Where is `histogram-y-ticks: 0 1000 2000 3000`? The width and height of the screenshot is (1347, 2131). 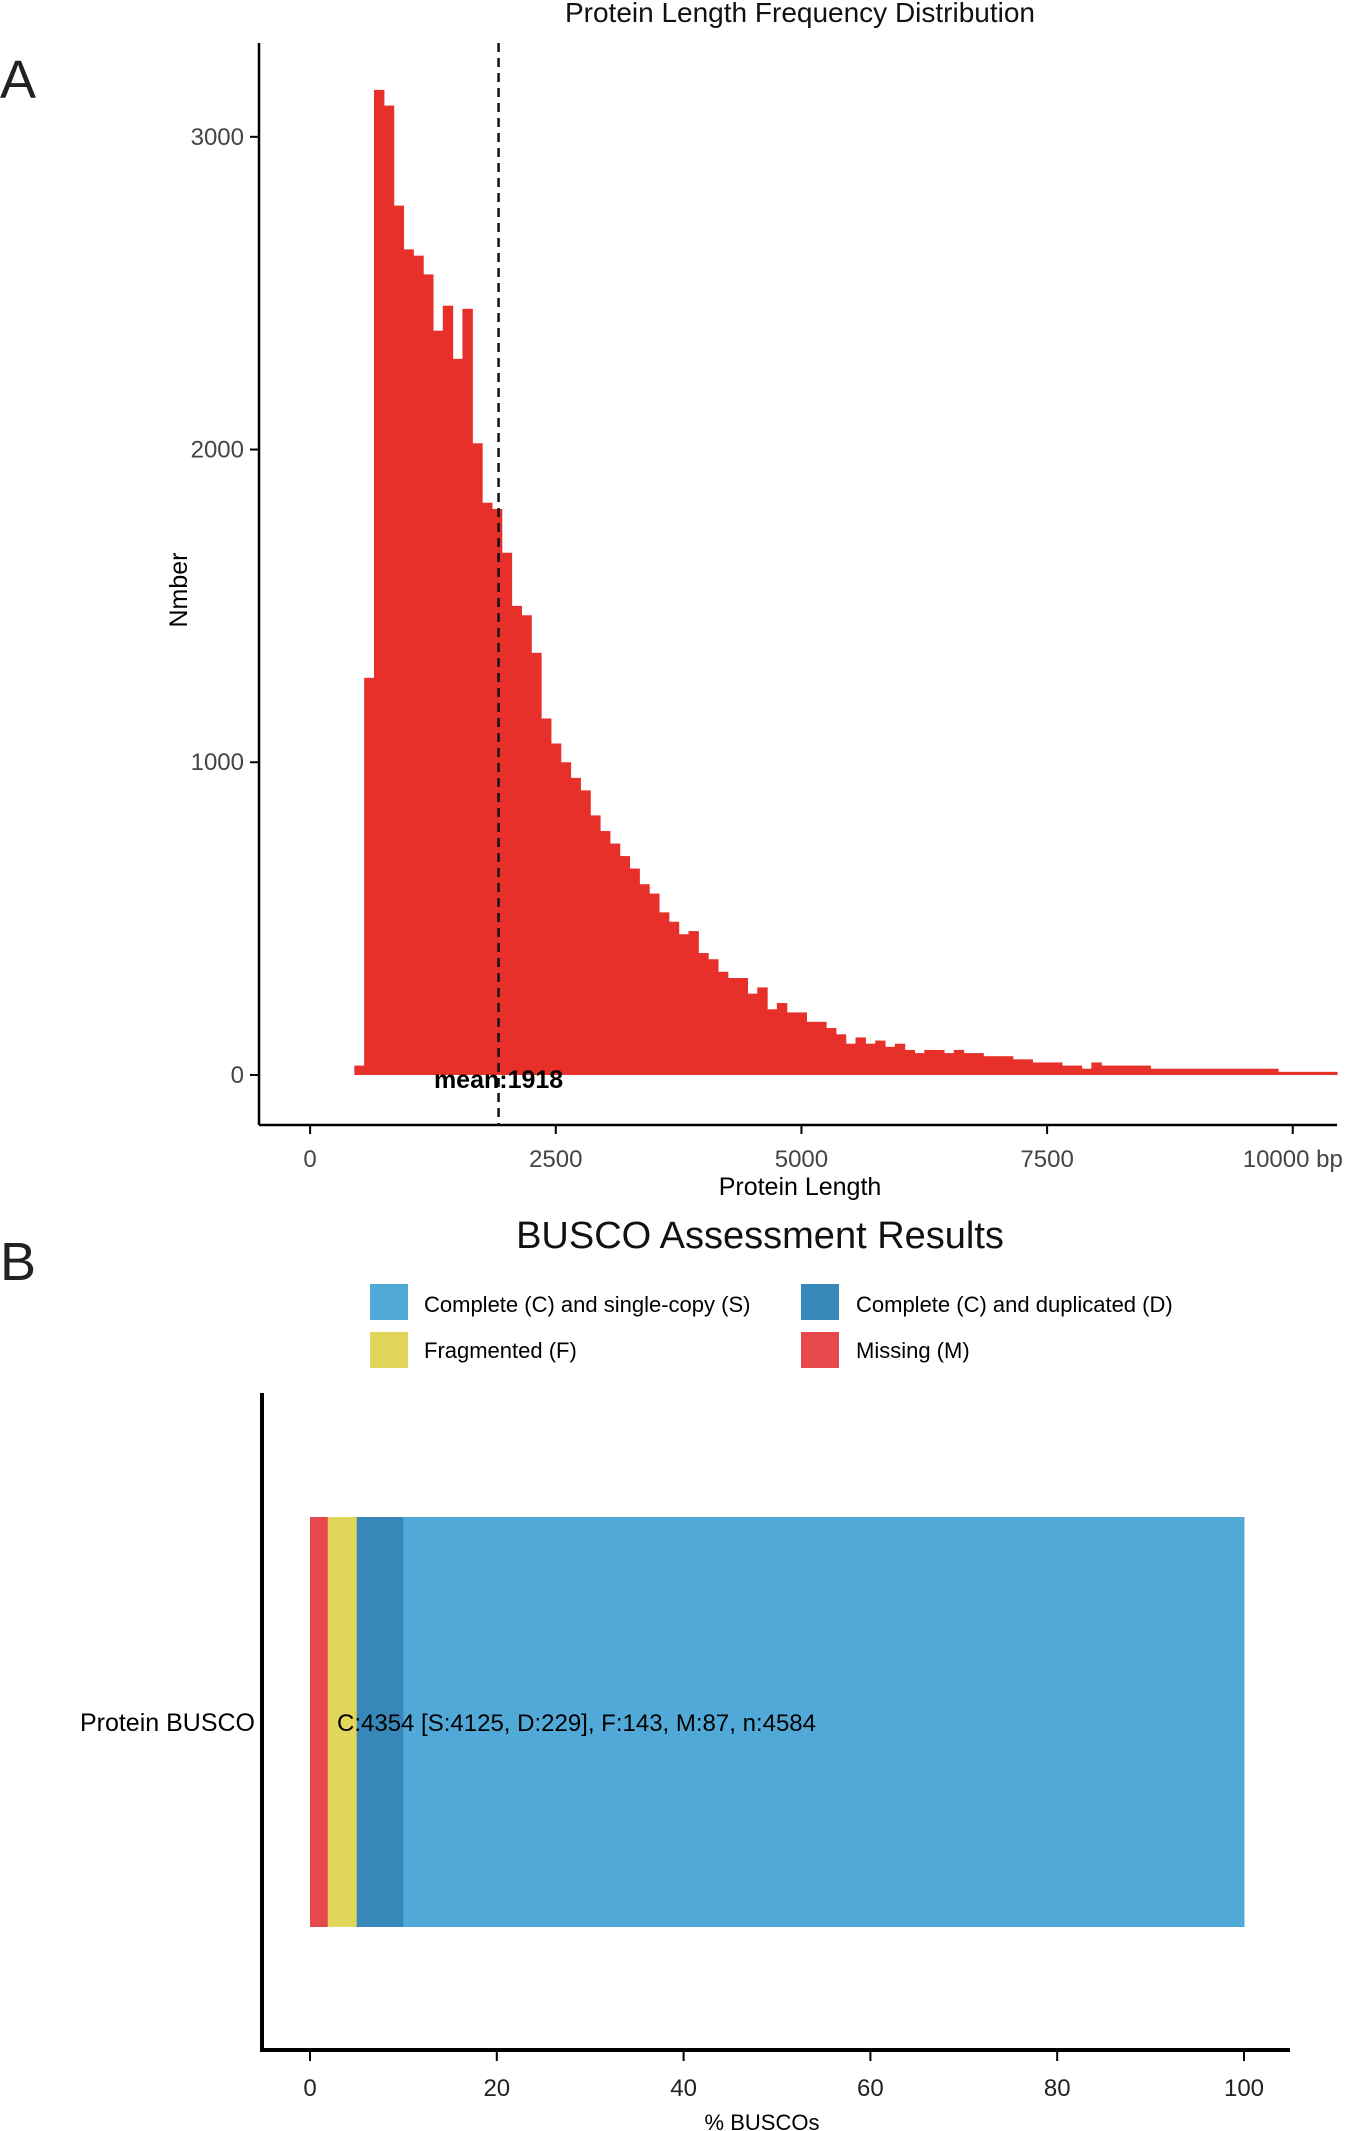
histogram-y-ticks: 0 1000 2000 3000 is located at coordinates (225, 606).